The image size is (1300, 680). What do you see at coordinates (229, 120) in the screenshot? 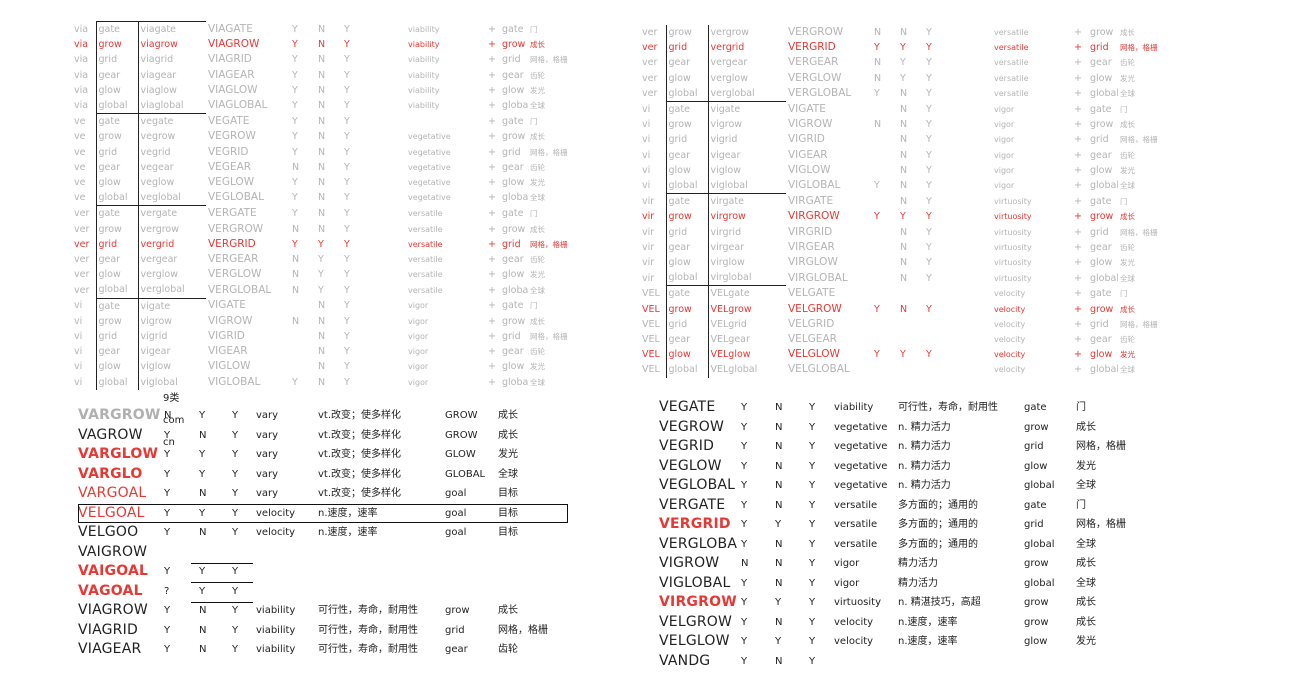
I see `name-cell: VEGATE` at bounding box center [229, 120].